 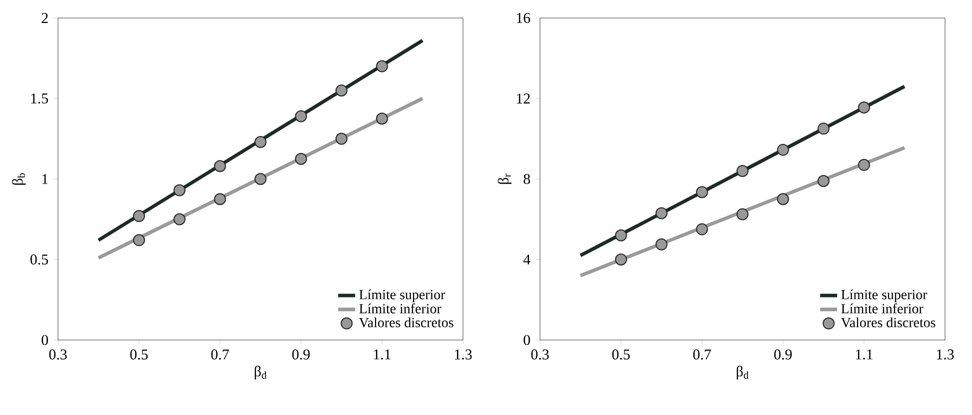 I want to click on y-tick-label: 4, so click(x=526, y=259).